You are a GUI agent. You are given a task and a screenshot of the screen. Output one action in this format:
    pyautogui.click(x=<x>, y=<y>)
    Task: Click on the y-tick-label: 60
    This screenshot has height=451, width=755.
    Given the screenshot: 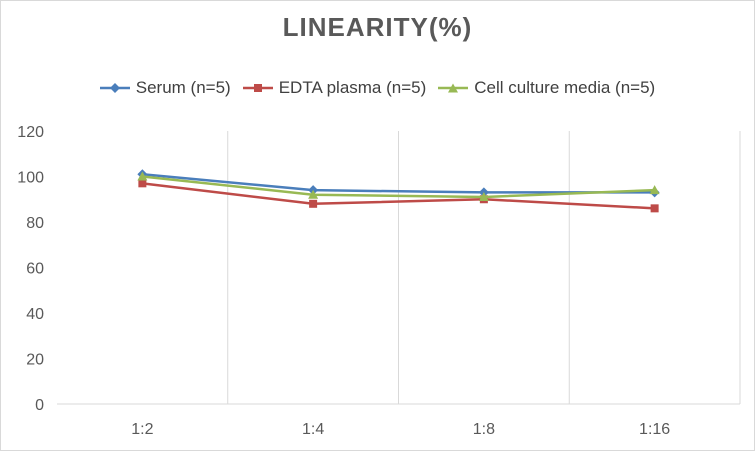 What is the action you would take?
    pyautogui.click(x=35, y=269)
    